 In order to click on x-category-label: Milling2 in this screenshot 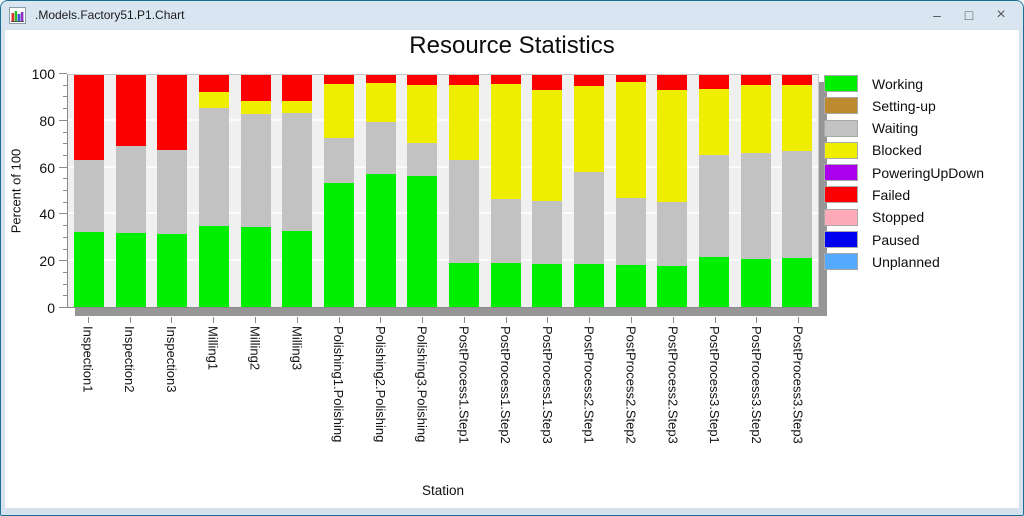, I will do `click(255, 348)`.